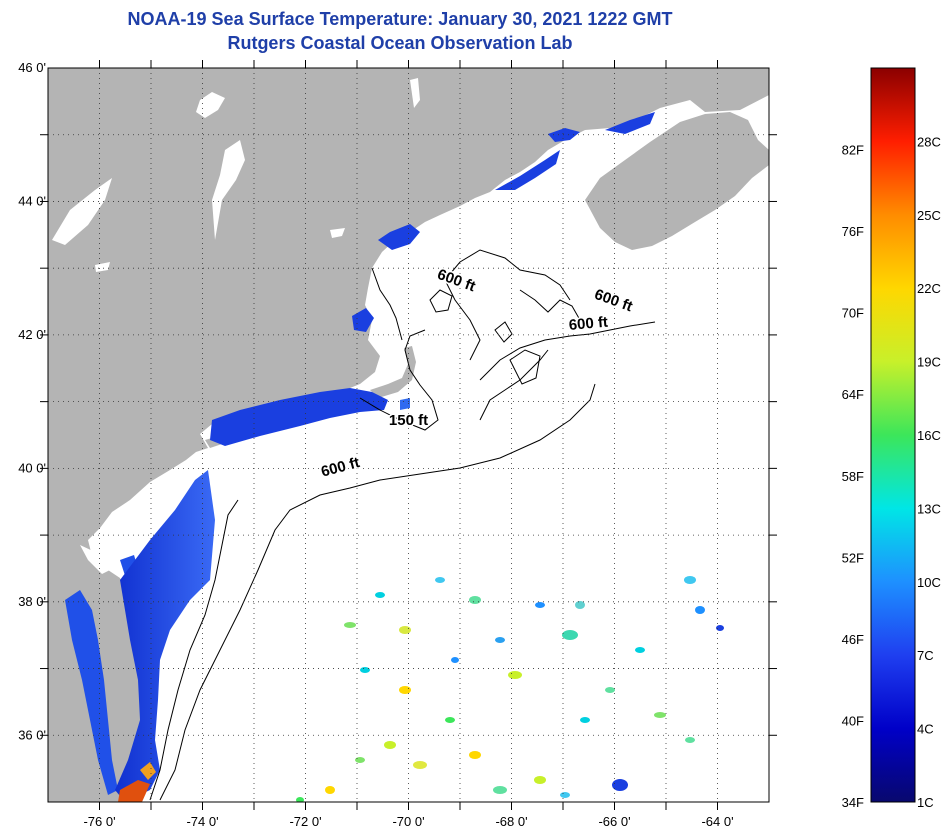 This screenshot has width=944, height=832. What do you see at coordinates (393, 372) in the screenshot?
I see `land-cape-cod` at bounding box center [393, 372].